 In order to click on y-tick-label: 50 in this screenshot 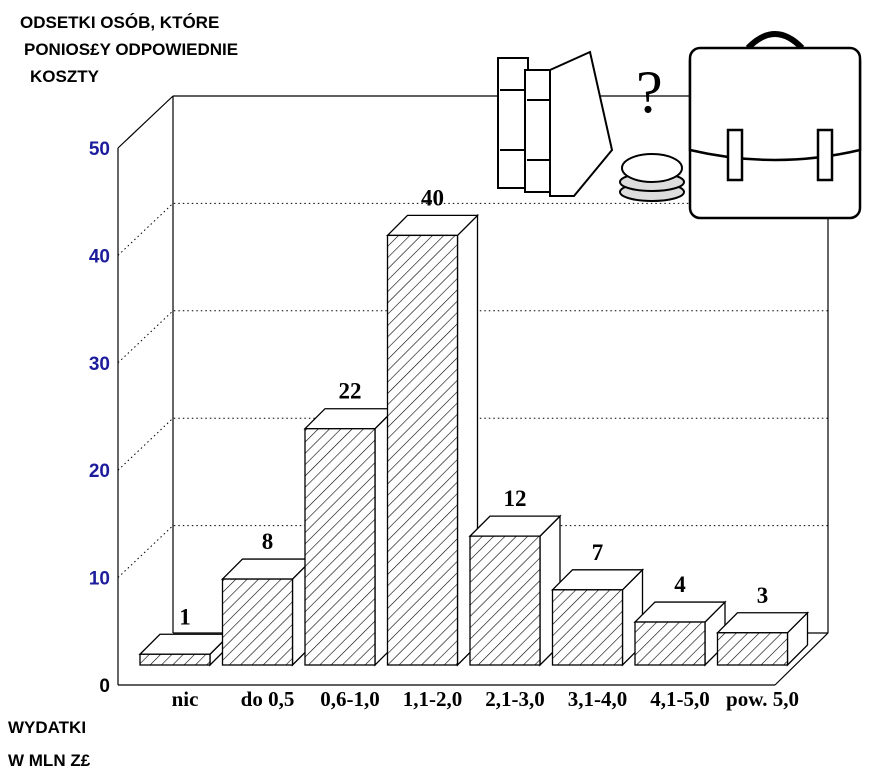, I will do `click(99, 149)`.